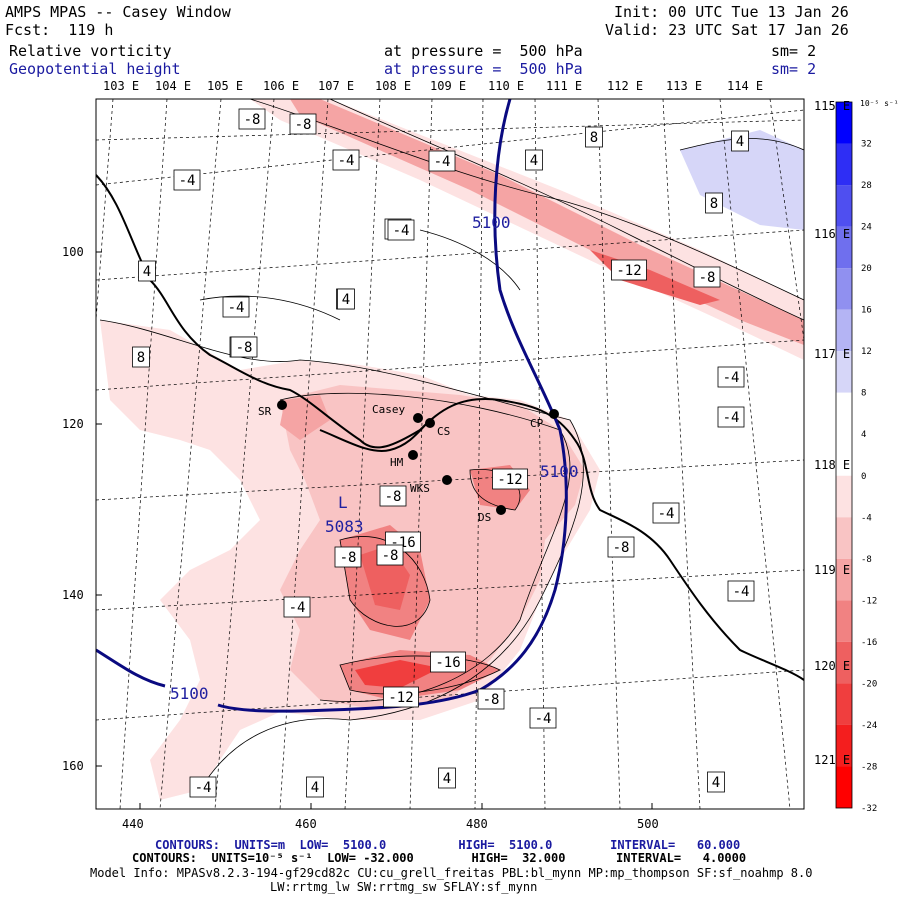  Describe the element at coordinates (404, 887) in the screenshot. I see `footer-physics-info: LW:rrtmg_lw SW:rrtmg_sw SFLAY:sf_mynn` at that location.